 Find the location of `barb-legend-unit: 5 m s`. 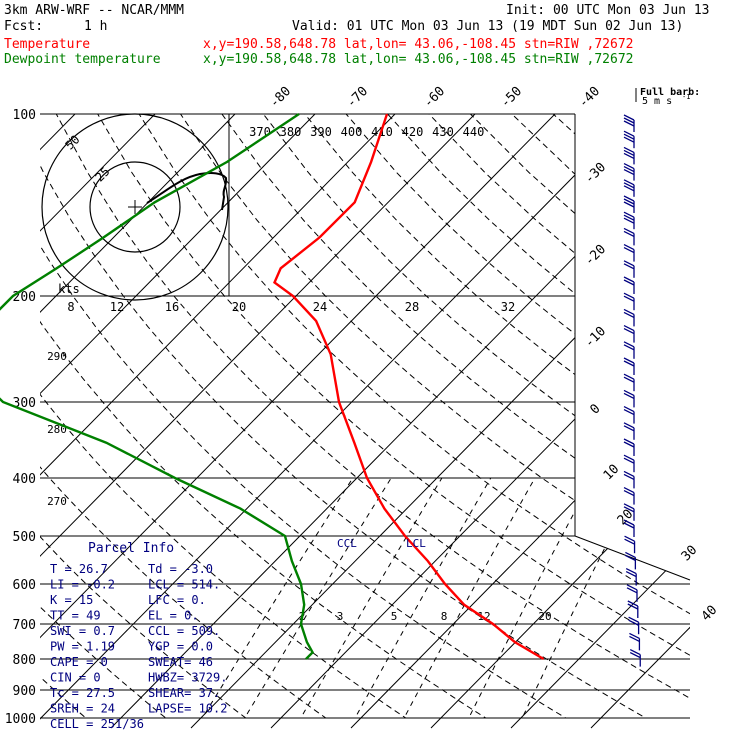

barb-legend-unit: 5 m s is located at coordinates (657, 101).